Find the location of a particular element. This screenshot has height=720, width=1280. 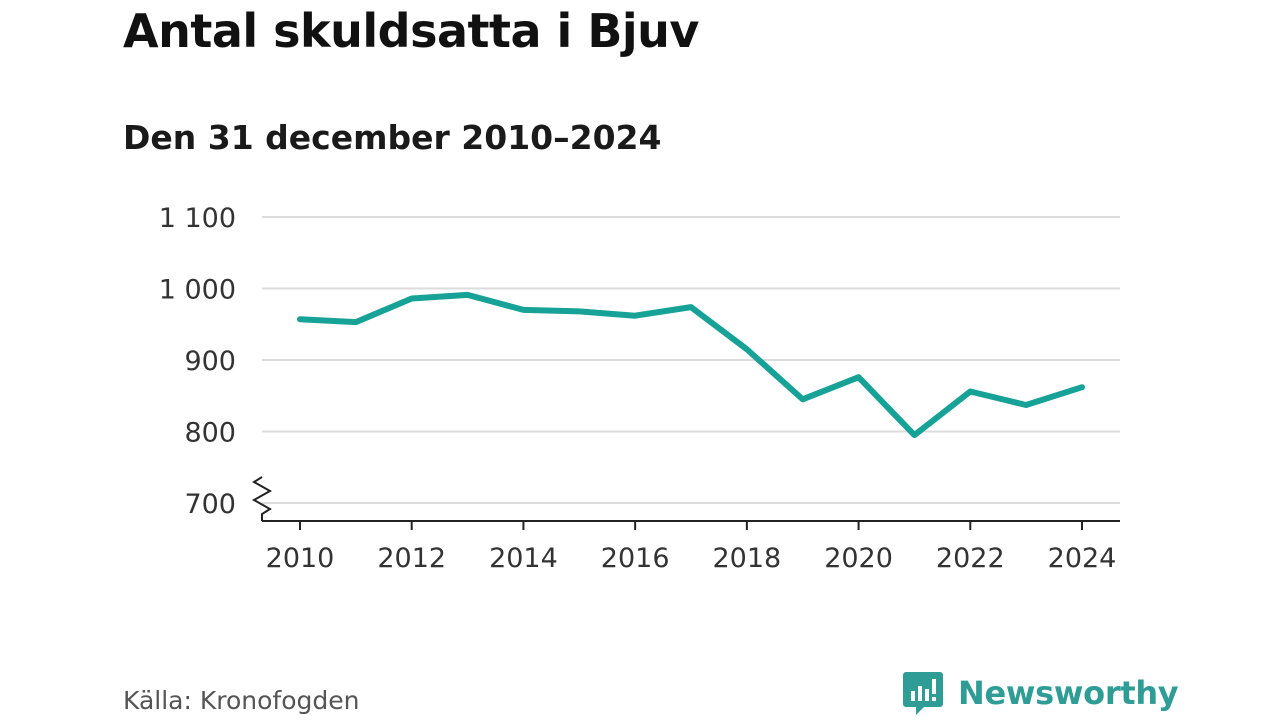

y-tick-label: 900 is located at coordinates (210, 361).